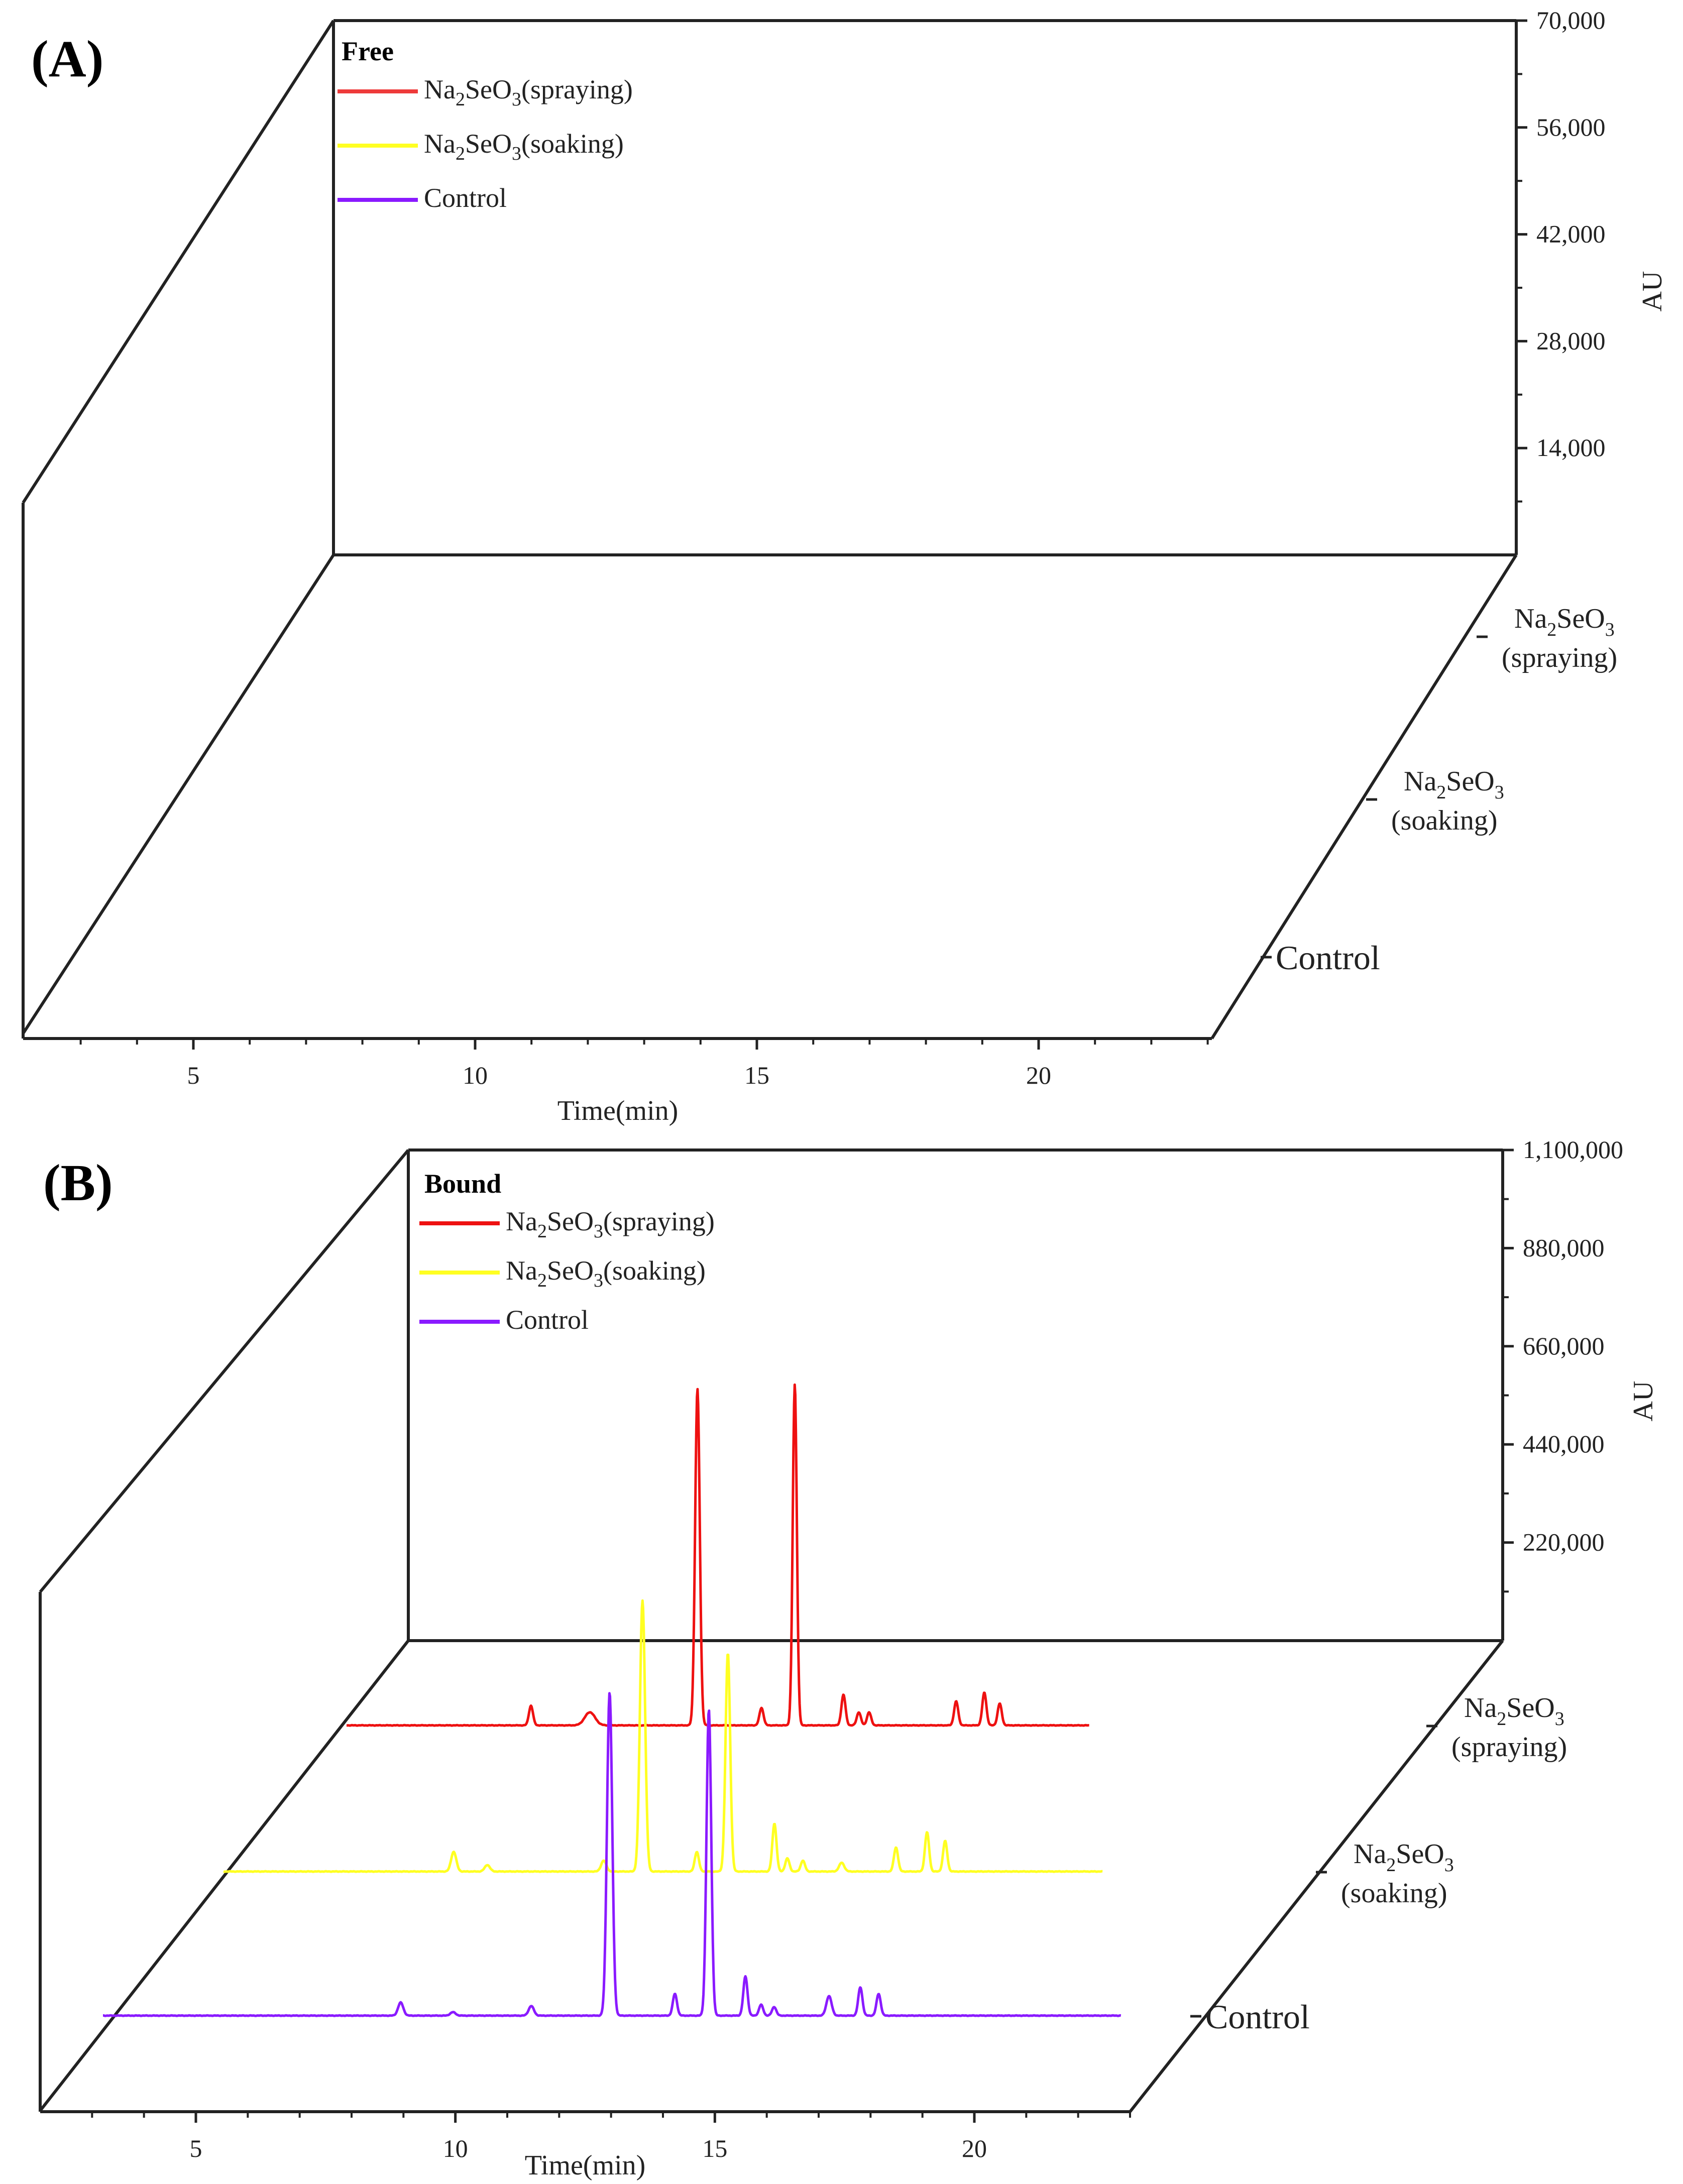 This screenshot has height=2184, width=1683. What do you see at coordinates (1652, 291) in the screenshot?
I see `panel-a-y-label: AU` at bounding box center [1652, 291].